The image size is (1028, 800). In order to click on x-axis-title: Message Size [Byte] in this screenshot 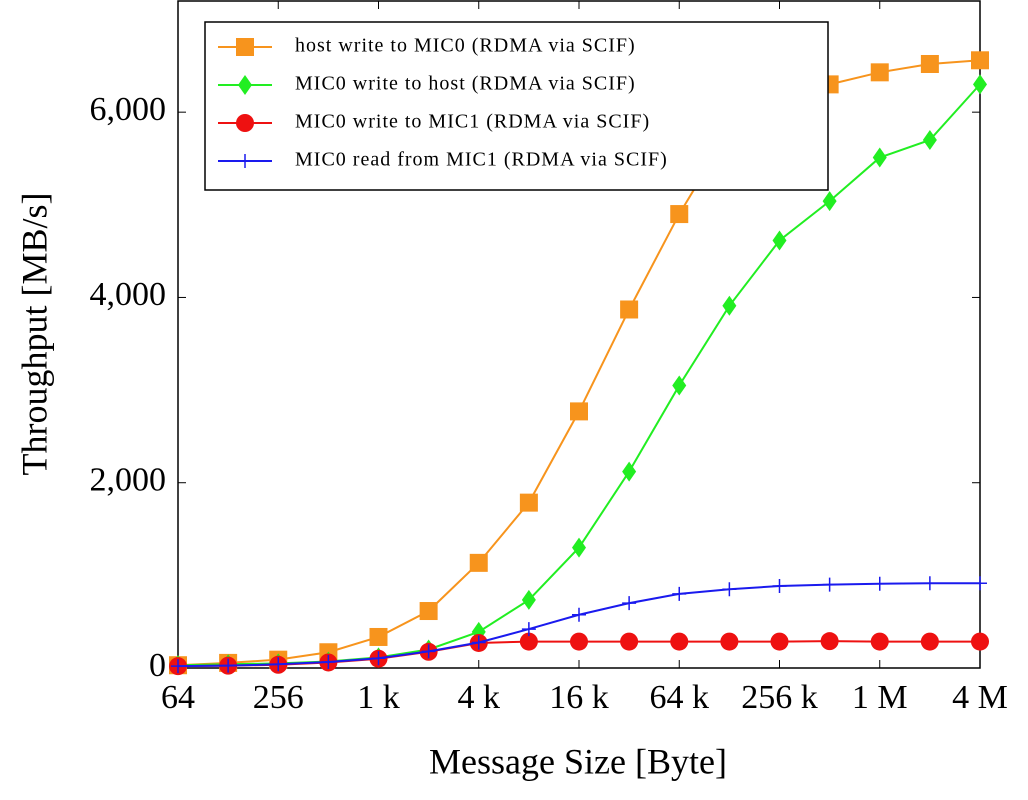, I will do `click(578, 761)`.